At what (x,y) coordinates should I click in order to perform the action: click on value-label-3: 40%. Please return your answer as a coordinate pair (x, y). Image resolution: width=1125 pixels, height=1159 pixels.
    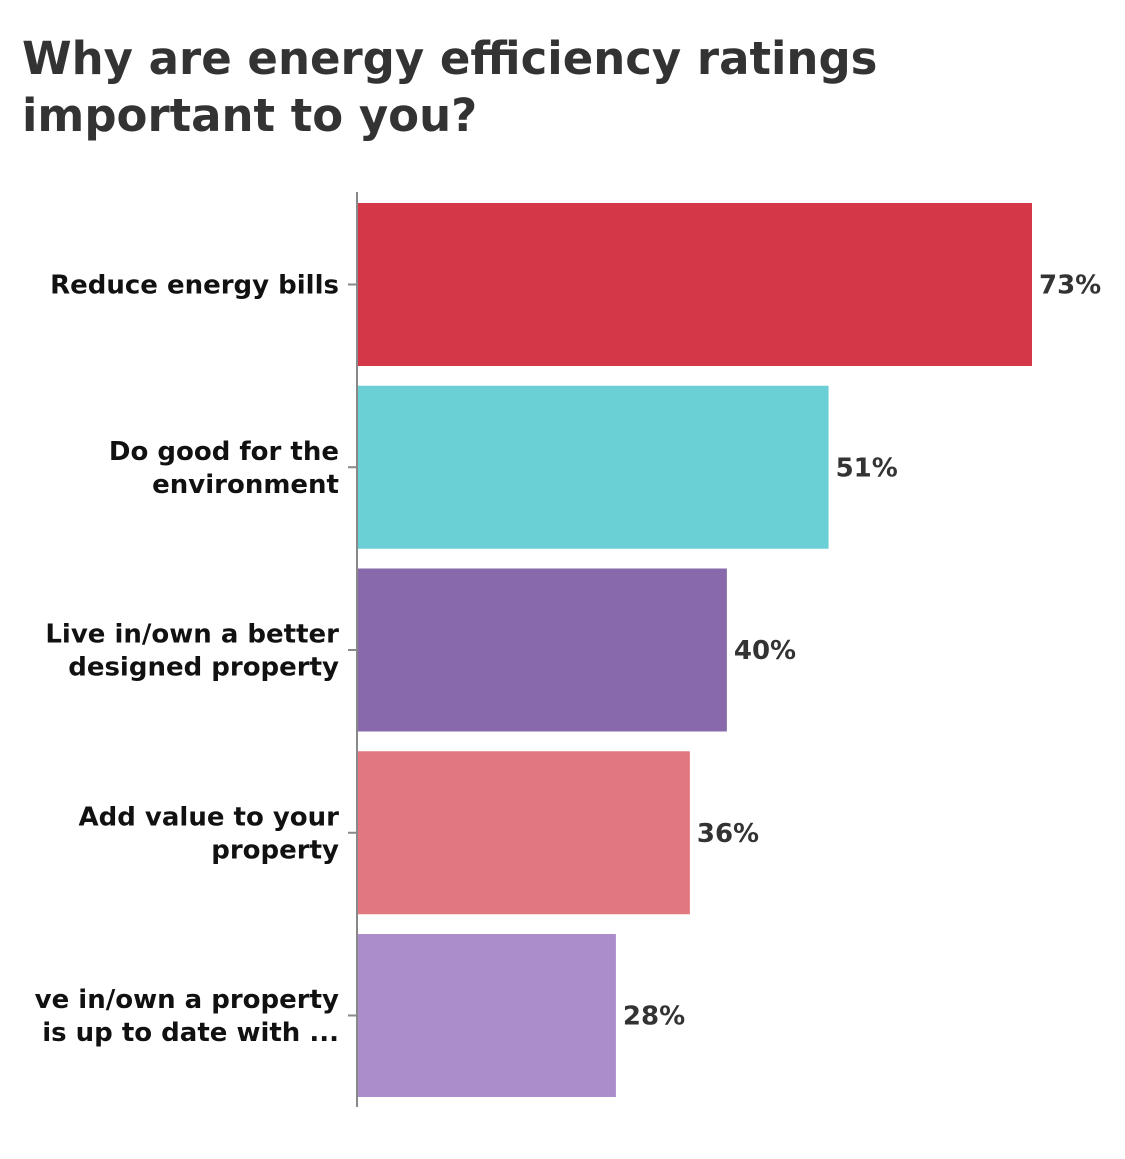
    Looking at the image, I should click on (765, 651).